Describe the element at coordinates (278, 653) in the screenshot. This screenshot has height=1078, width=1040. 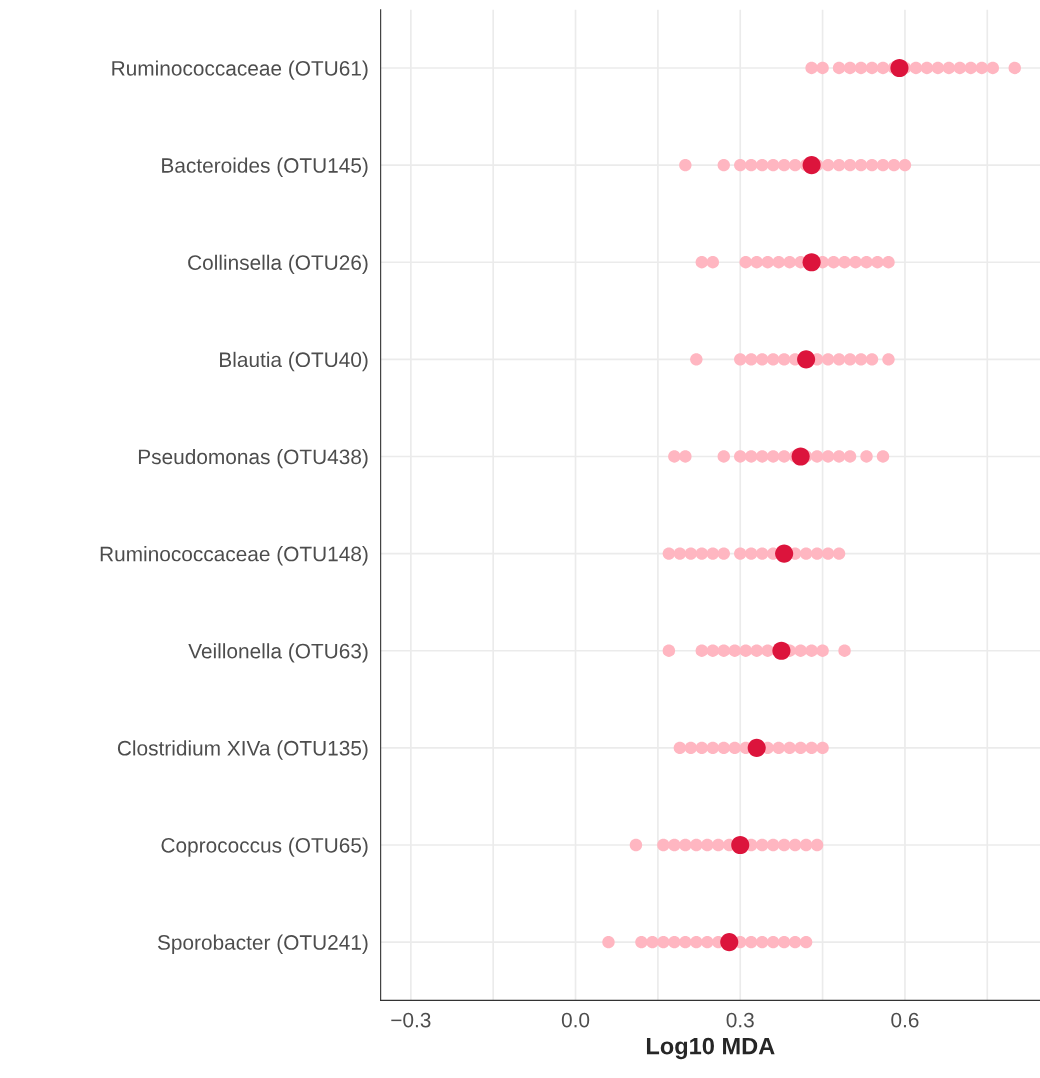
I see `y-tick-label: Veillonella (OTU63)` at that location.